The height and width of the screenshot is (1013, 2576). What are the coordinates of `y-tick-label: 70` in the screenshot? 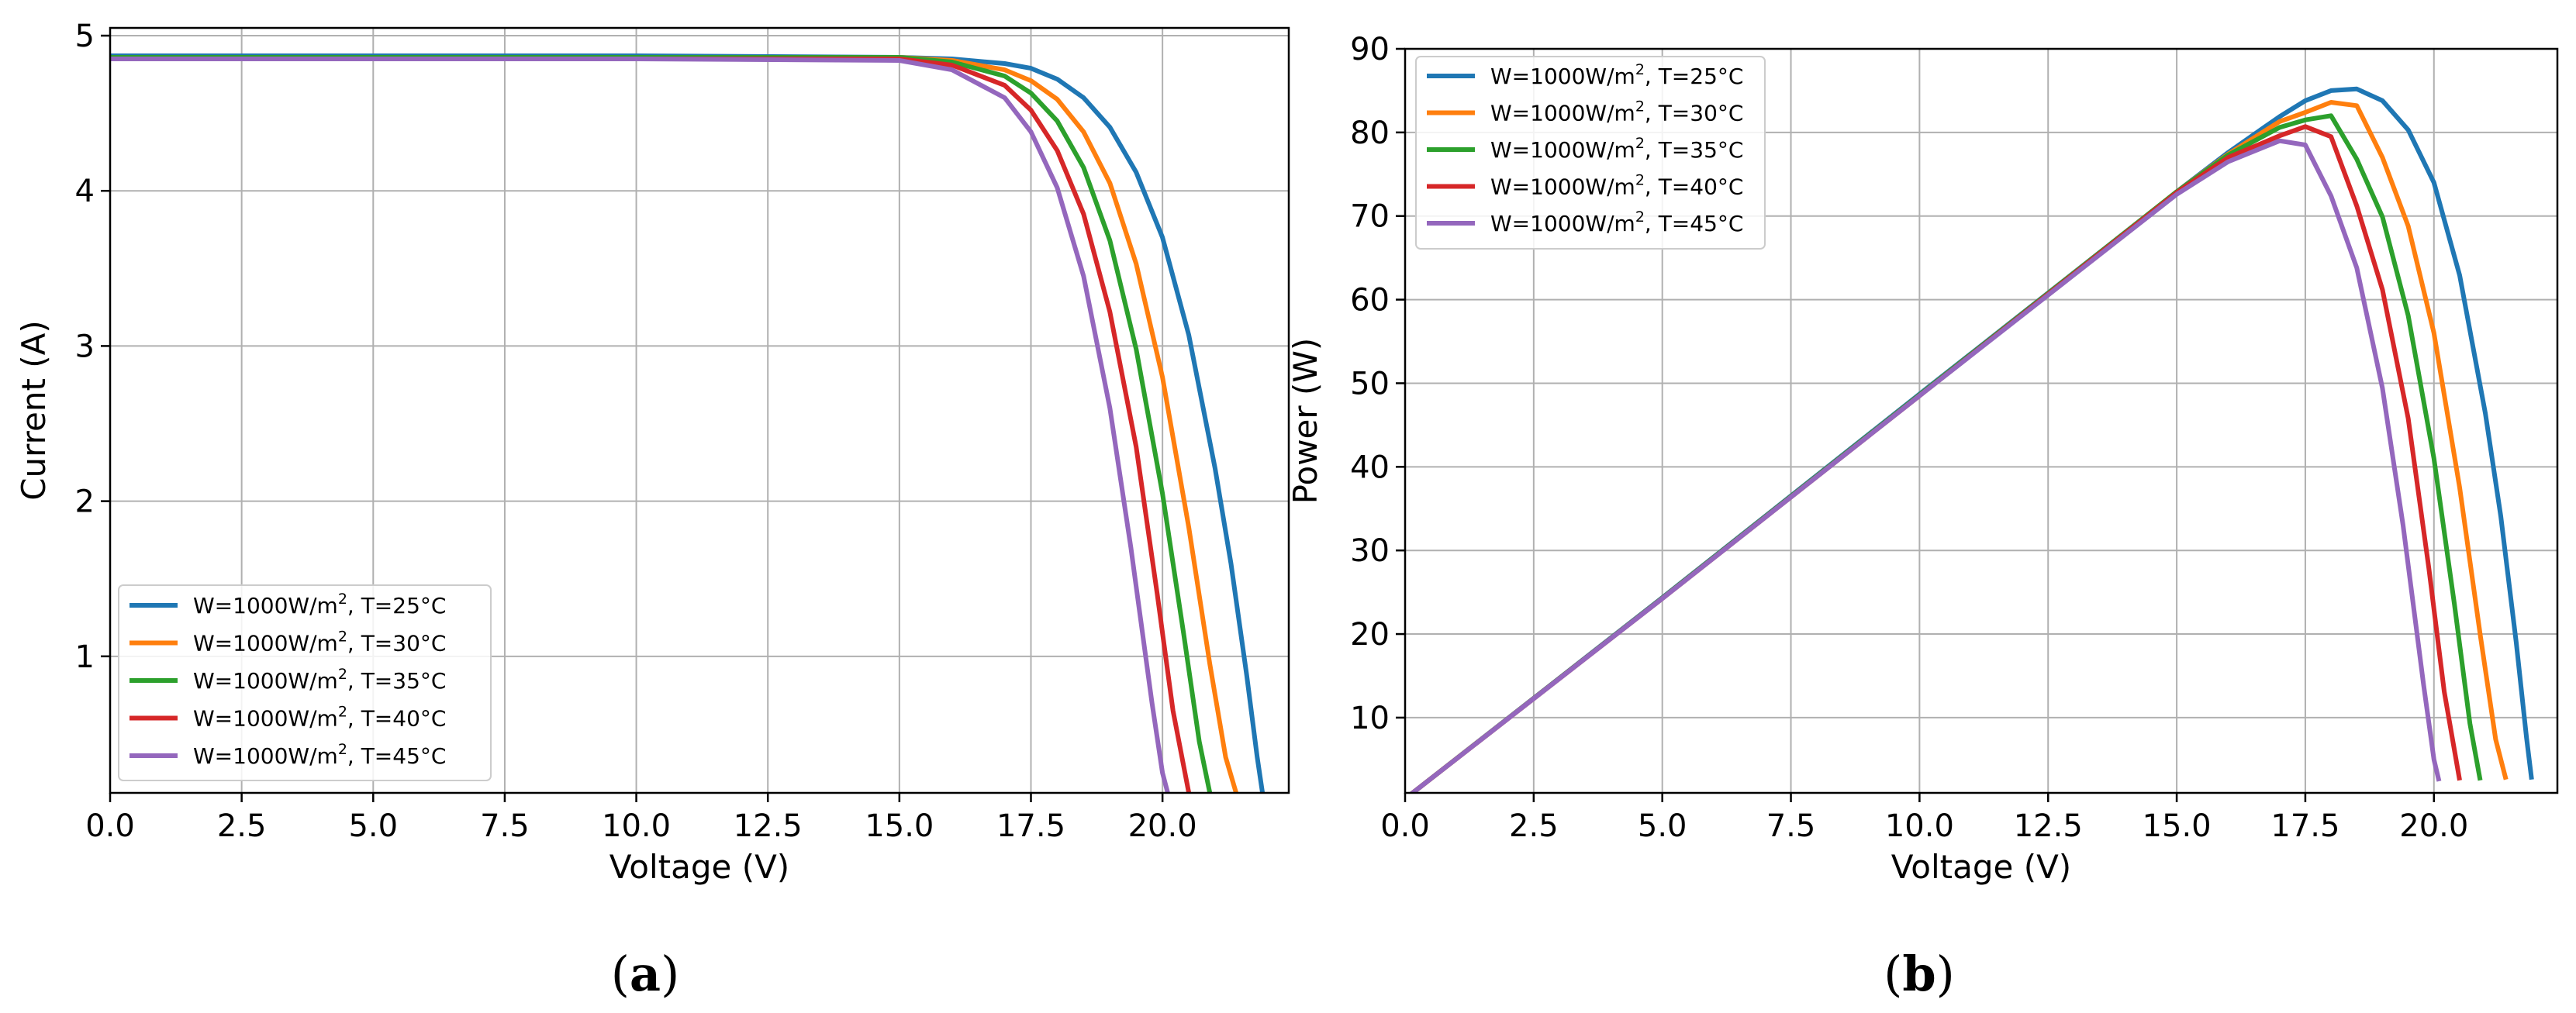 It's located at (1370, 217).